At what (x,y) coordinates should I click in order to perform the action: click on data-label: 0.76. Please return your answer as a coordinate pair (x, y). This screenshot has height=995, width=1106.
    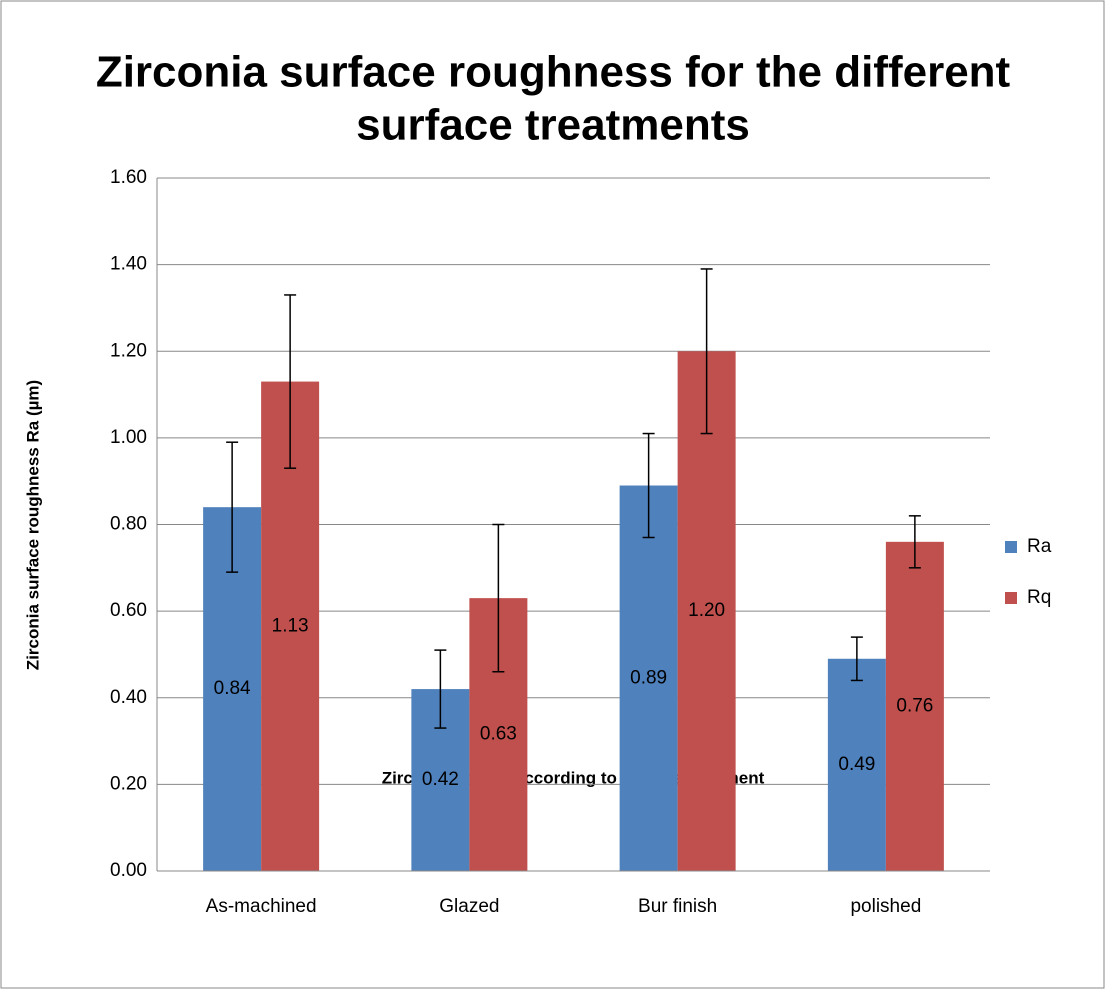
    Looking at the image, I should click on (914, 705).